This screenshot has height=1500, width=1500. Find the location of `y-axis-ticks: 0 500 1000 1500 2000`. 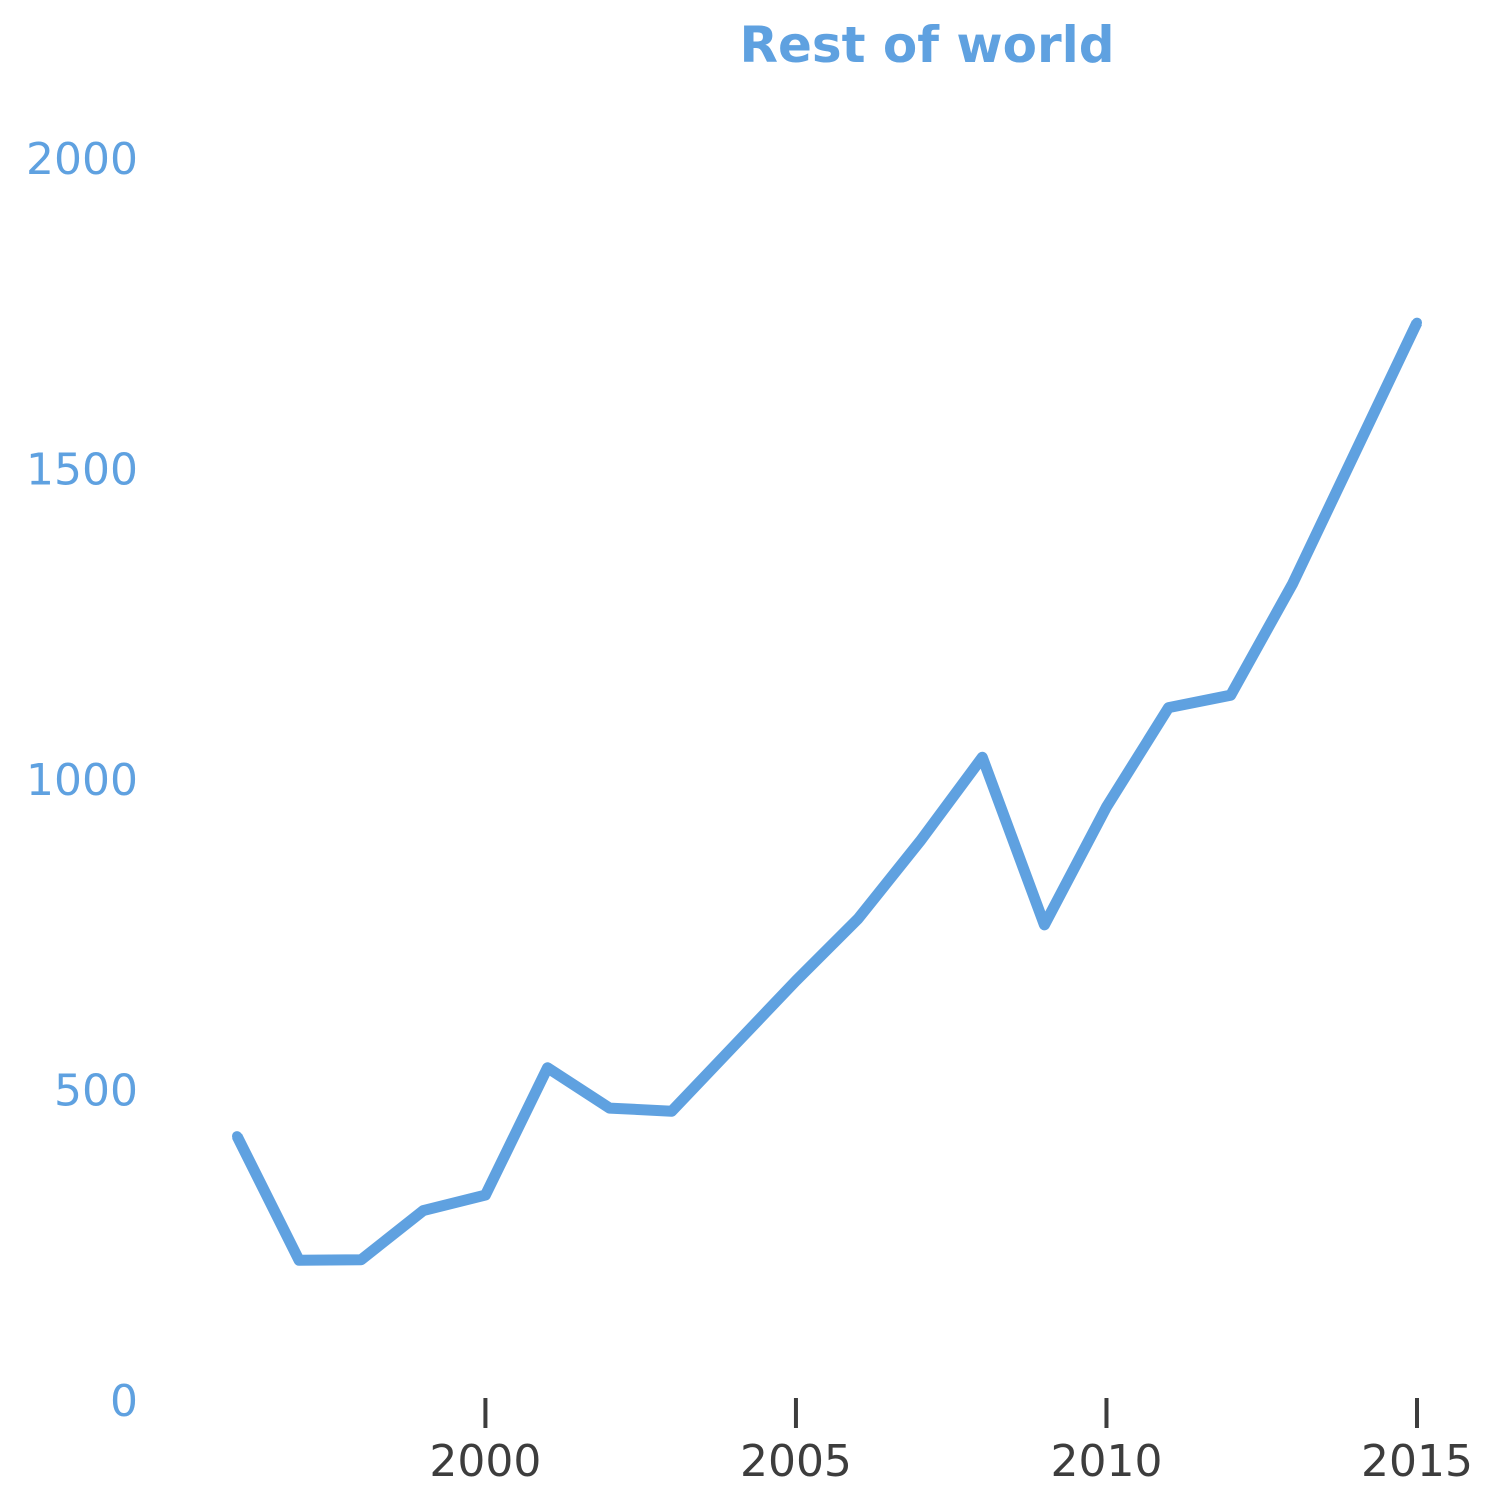

y-axis-ticks: 0 500 1000 1500 2000 is located at coordinates (82, 780).